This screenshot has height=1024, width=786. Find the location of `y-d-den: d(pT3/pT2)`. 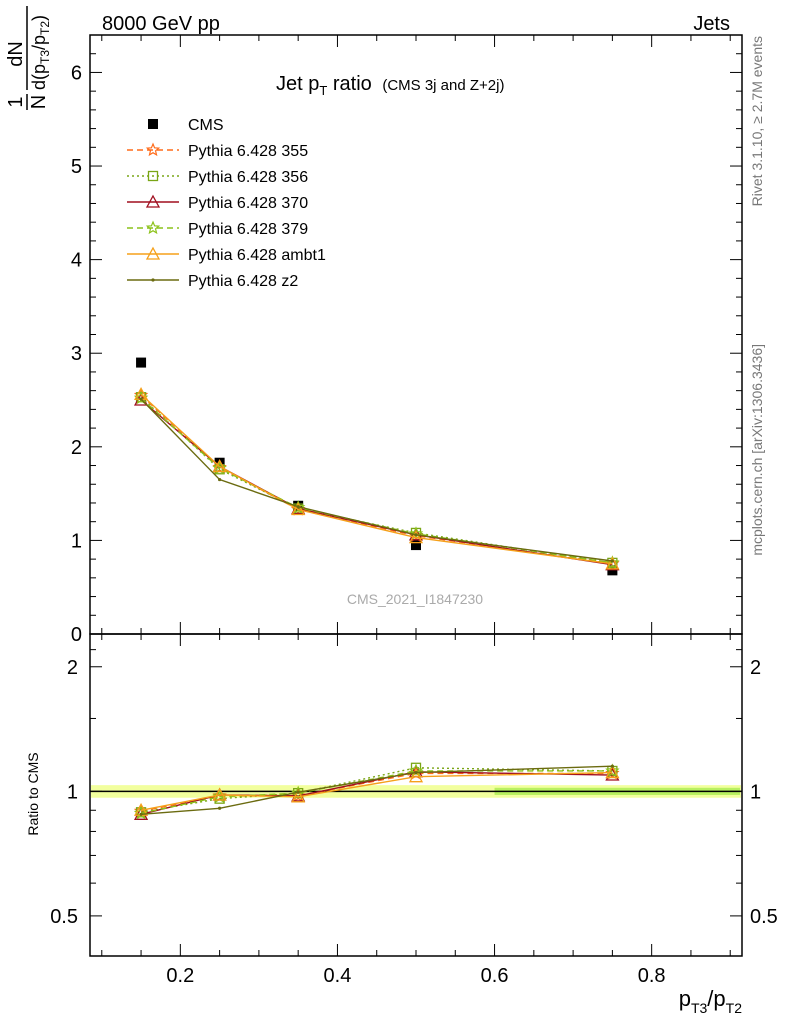

y-d-den: d(pT3/pT2) is located at coordinates (40, 52).